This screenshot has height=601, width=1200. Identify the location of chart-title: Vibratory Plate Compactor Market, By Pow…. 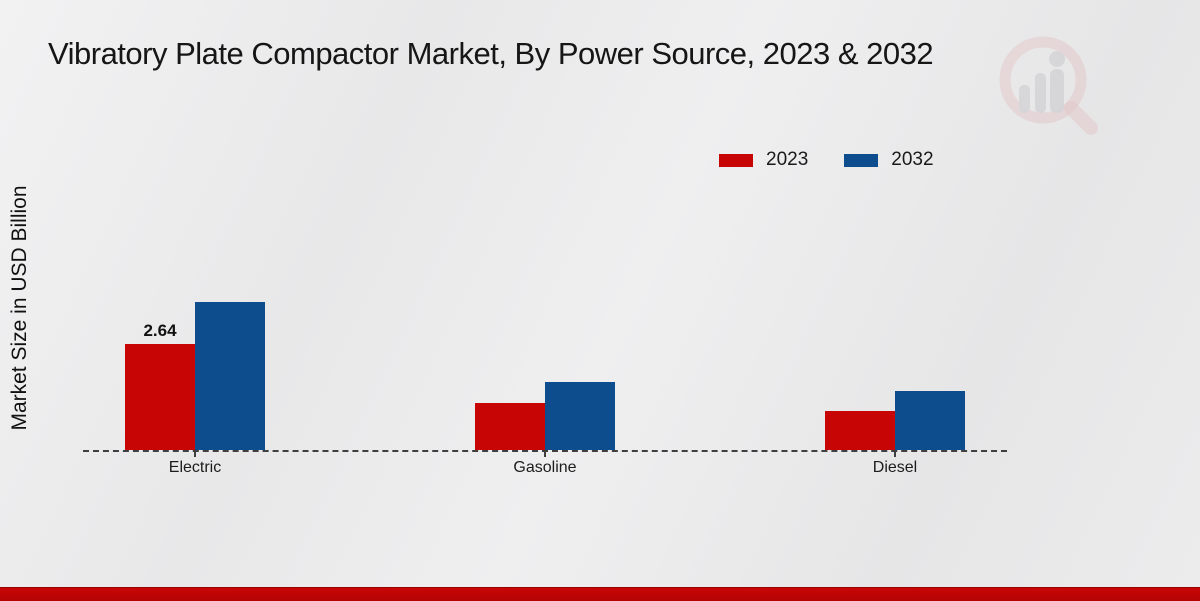
(491, 53).